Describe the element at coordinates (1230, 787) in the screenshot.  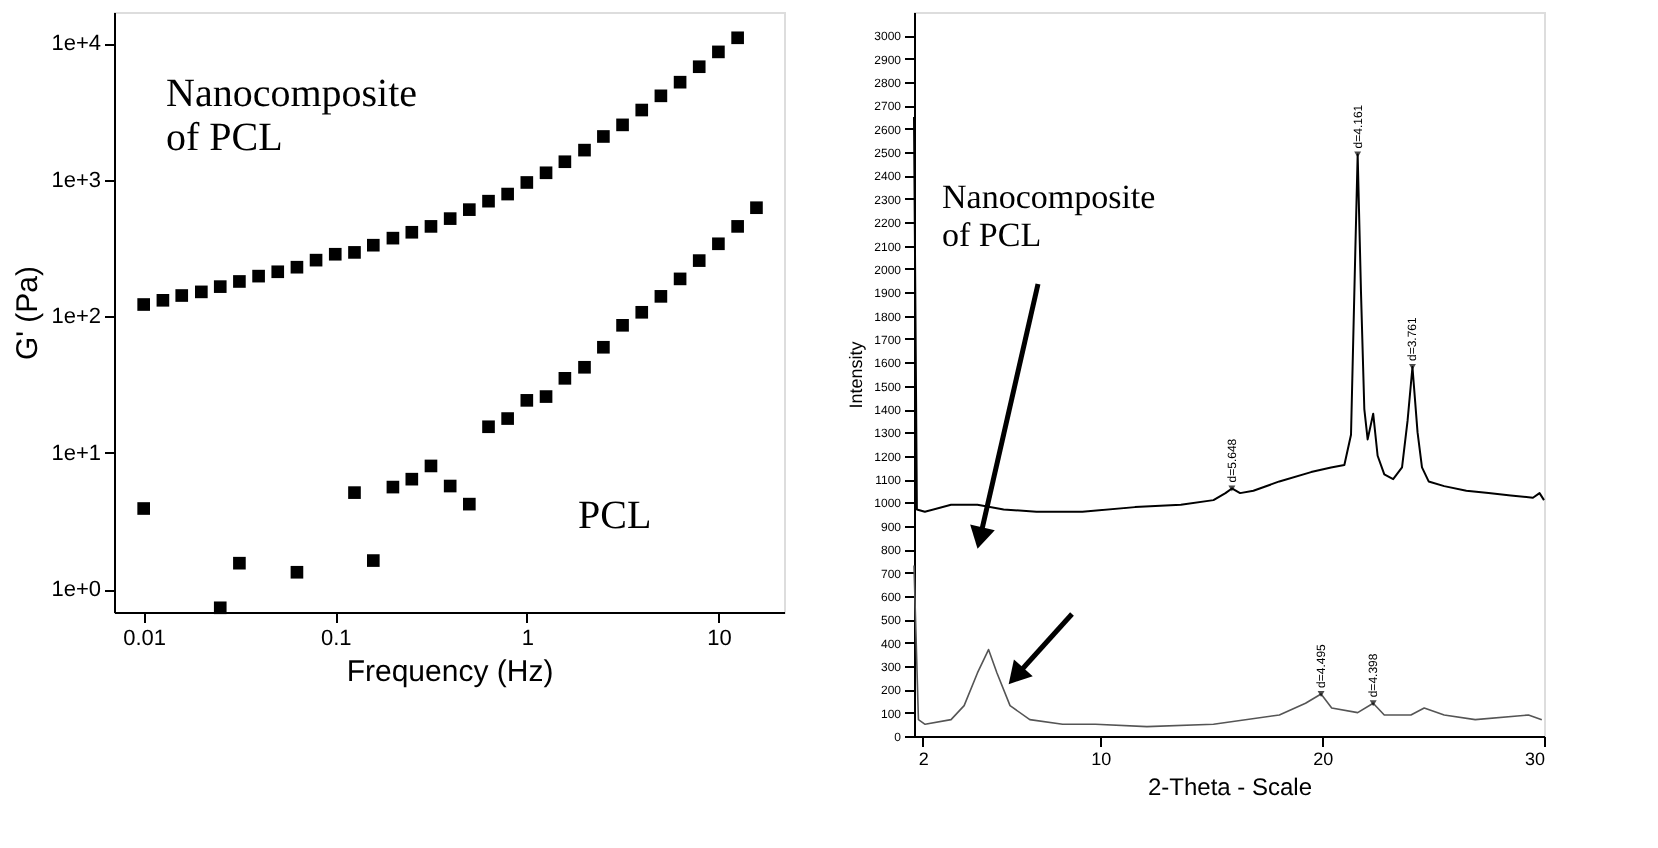
I see `x-axis-title: 2-Theta - Scale` at that location.